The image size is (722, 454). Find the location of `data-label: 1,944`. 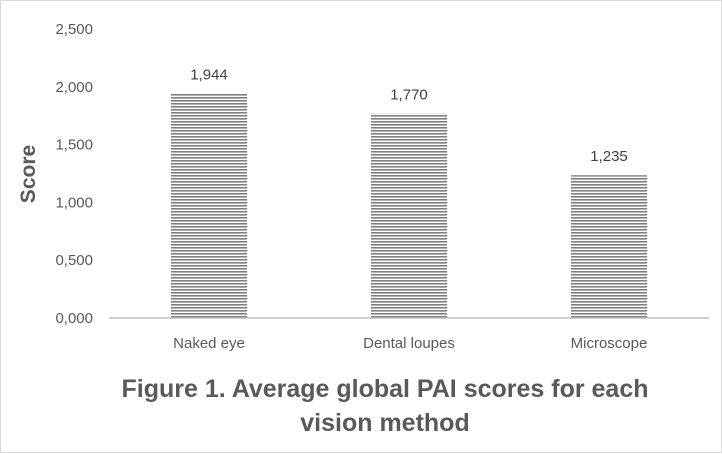

data-label: 1,944 is located at coordinates (209, 74).